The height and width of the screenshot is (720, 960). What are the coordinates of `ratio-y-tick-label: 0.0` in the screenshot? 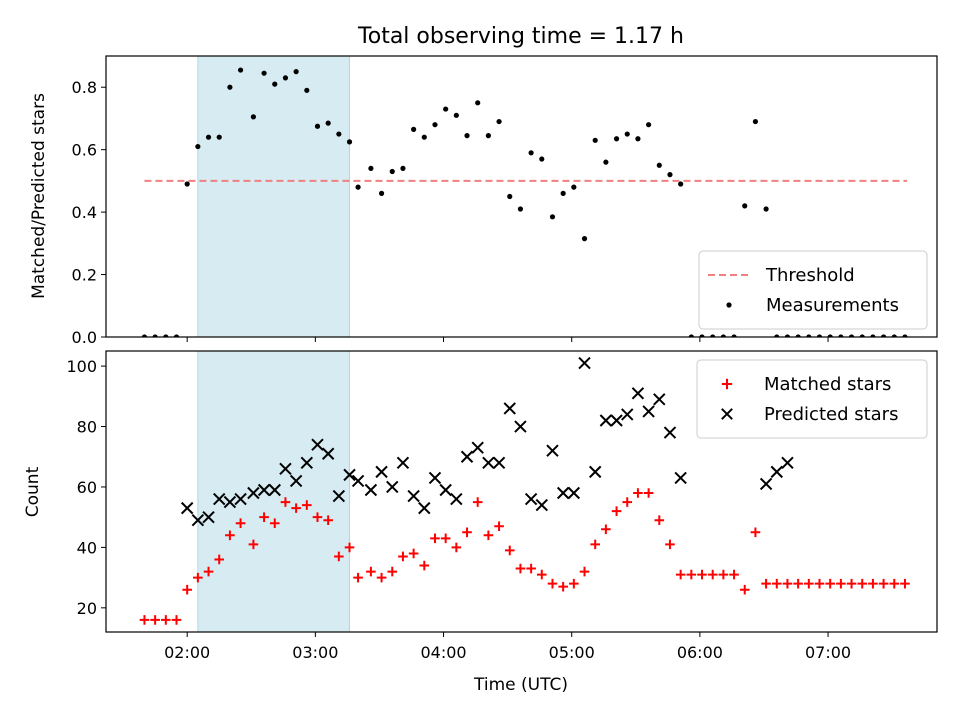 It's located at (84, 337).